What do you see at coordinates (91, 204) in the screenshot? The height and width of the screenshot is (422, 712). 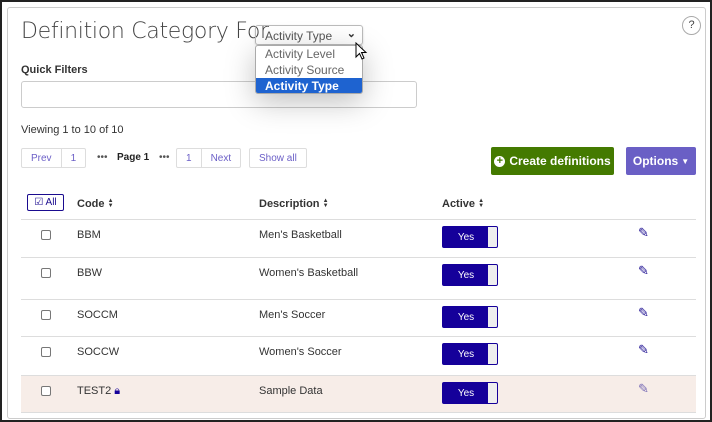 I see `code-header-label: Code` at bounding box center [91, 204].